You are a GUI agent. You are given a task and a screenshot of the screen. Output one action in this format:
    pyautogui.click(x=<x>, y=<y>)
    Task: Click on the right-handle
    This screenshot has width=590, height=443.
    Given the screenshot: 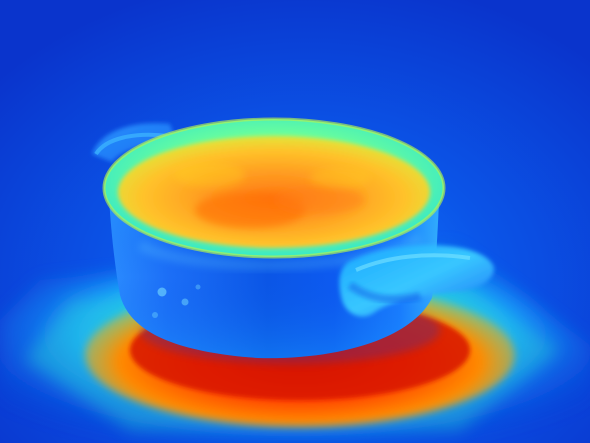 What is the action you would take?
    pyautogui.click(x=416, y=280)
    